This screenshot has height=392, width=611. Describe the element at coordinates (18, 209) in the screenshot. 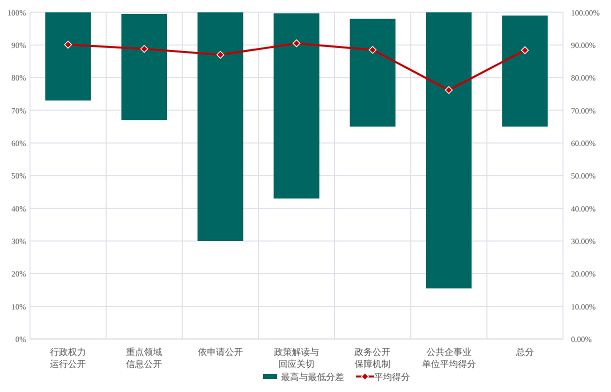

I see `y-tick-label: 40%` at that location.